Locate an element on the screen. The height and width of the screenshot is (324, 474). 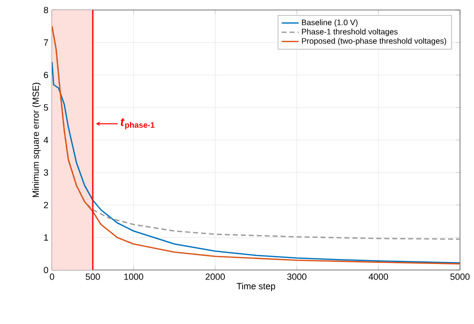
y-tick-label: 2 is located at coordinates (46, 205).